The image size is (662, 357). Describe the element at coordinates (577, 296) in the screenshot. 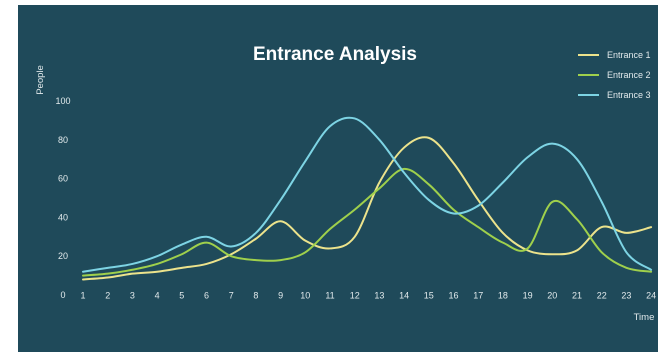

I see `x-tick-label: 21` at that location.